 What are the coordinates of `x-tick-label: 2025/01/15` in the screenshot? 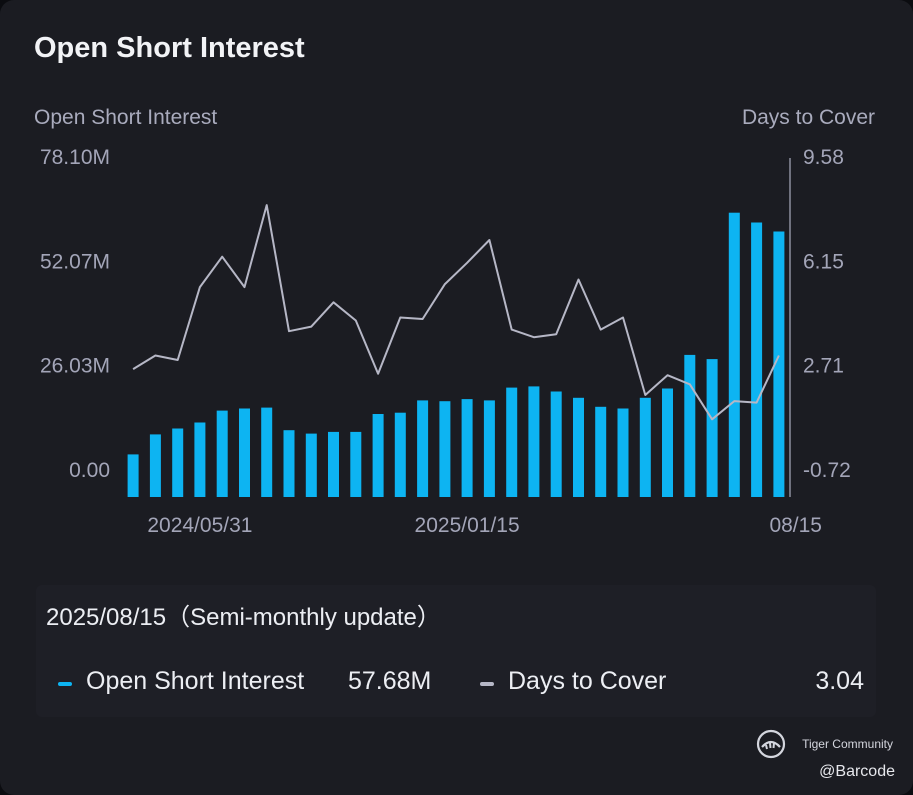 It's located at (467, 525).